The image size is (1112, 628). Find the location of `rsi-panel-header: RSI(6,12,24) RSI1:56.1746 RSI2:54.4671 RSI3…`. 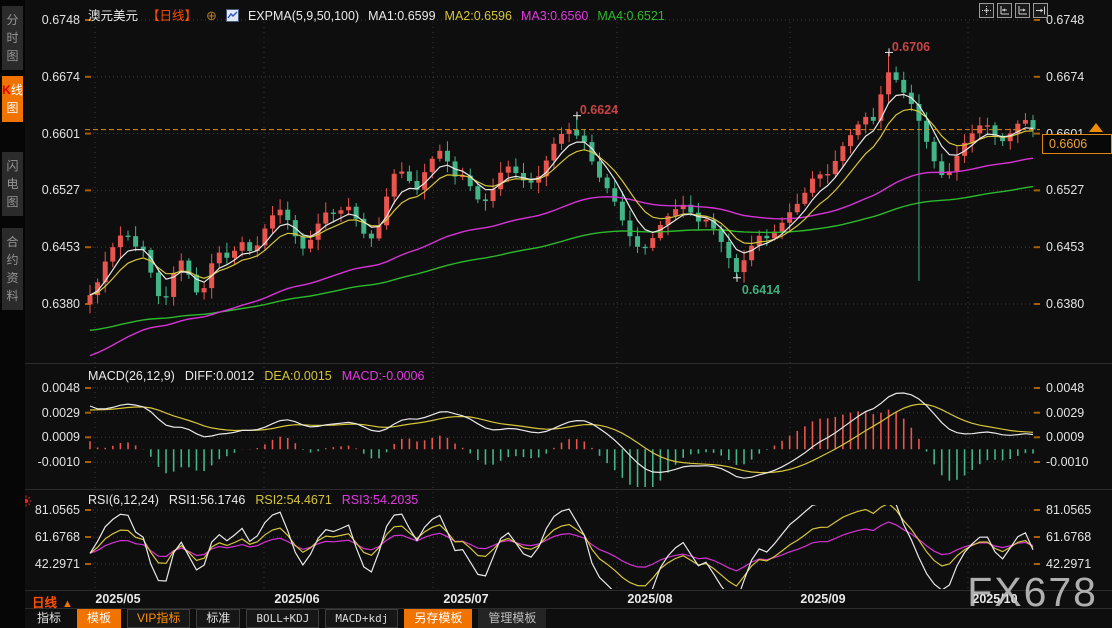

rsi-panel-header: RSI(6,12,24) RSI1:56.1746 RSI2:54.4671 RSI3… is located at coordinates (258, 500).